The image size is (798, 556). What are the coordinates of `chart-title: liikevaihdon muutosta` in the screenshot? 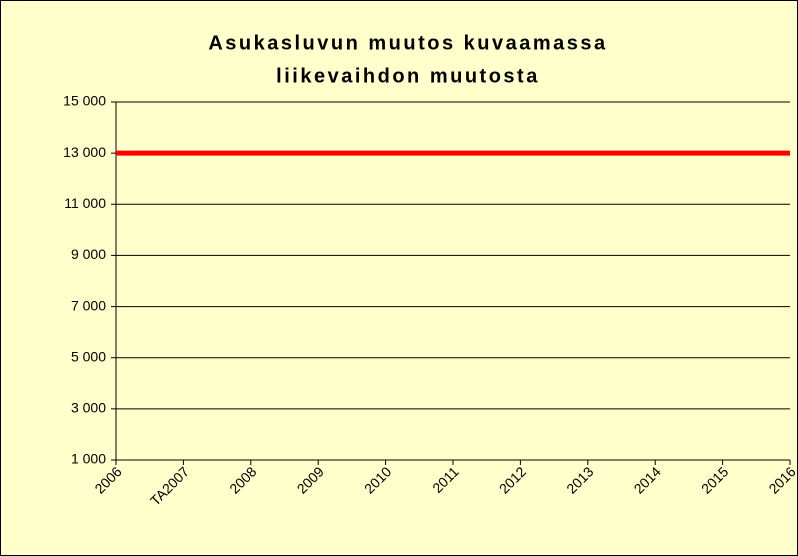 It's located at (408, 76).